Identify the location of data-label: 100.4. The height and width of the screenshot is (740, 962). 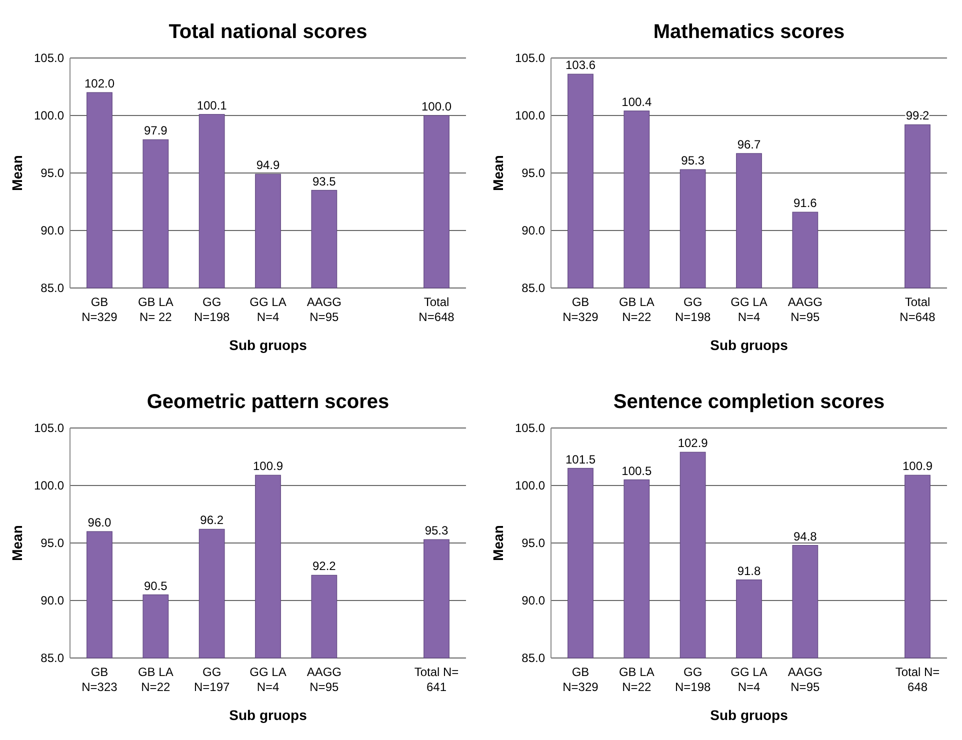
(637, 101).